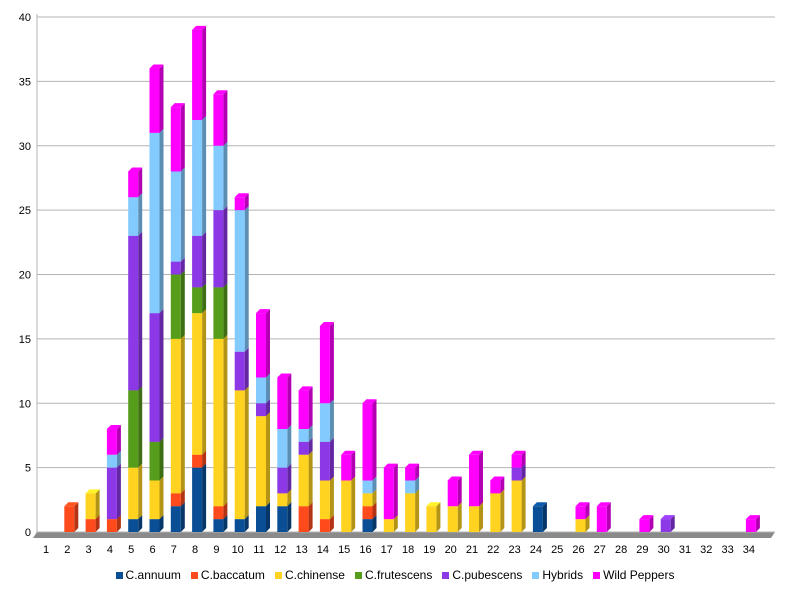 This screenshot has height=600, width=790. I want to click on x-tick-label: 23, so click(514, 550).